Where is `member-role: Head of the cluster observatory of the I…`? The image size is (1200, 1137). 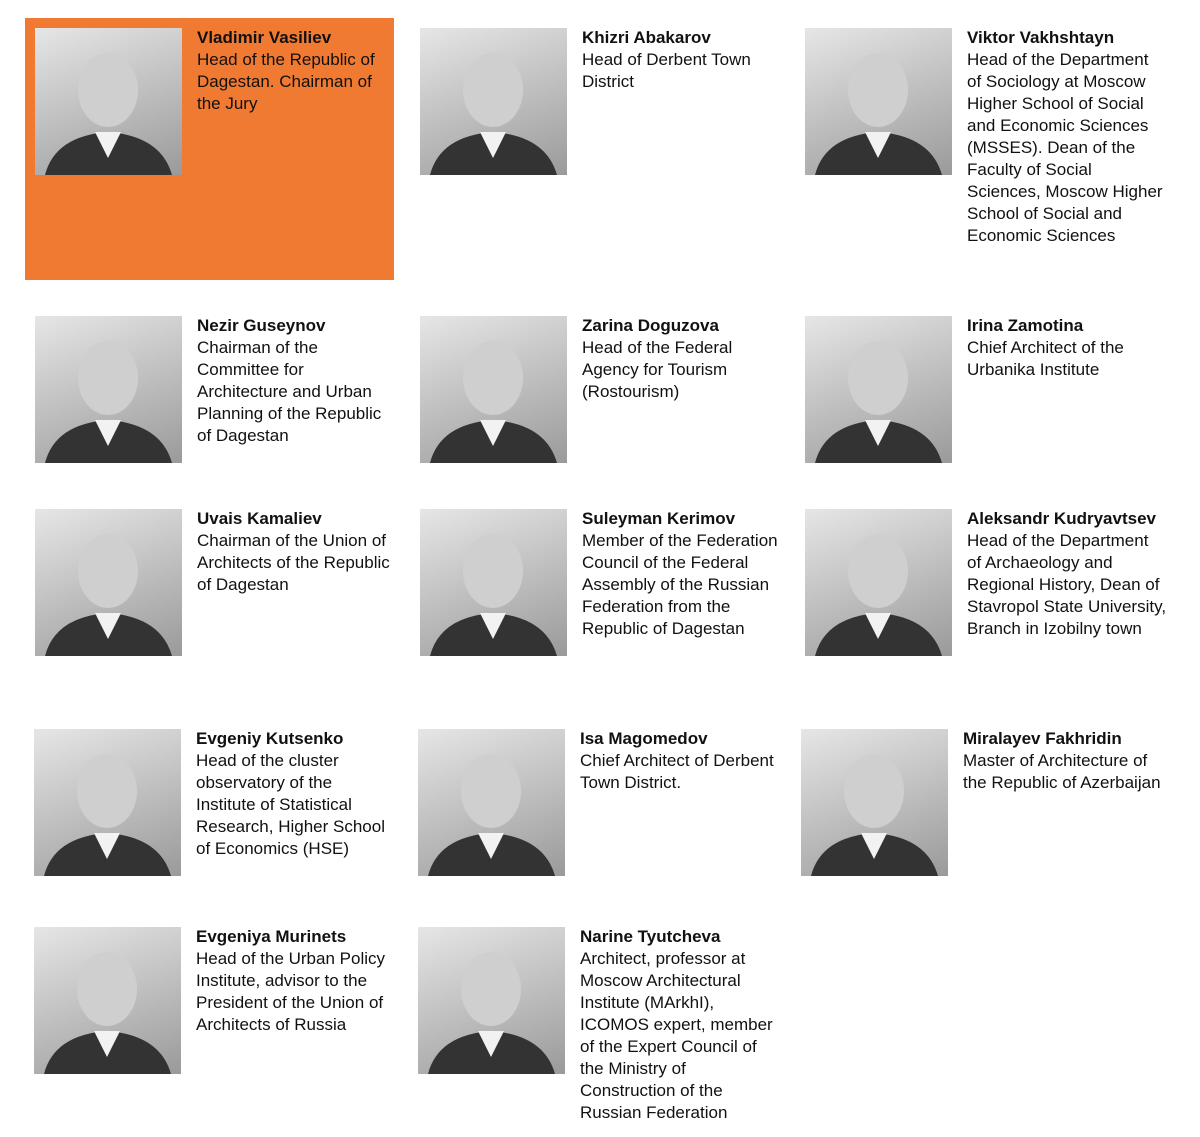
member-role: Head of the cluster observatory of the I… is located at coordinates (290, 804).